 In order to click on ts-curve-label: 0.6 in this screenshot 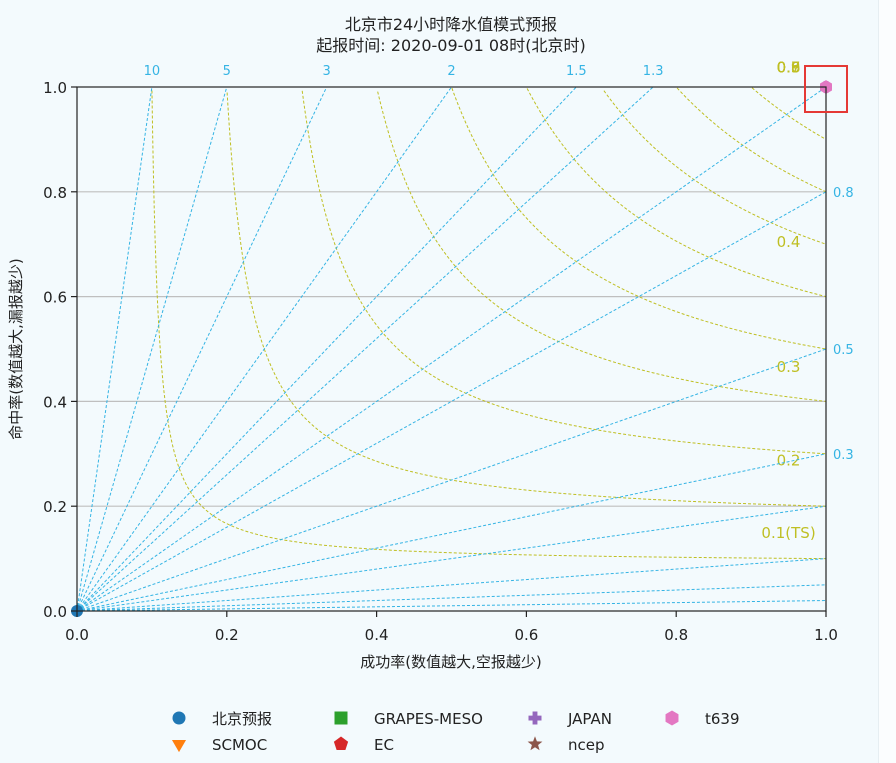, I will do `click(789, 67)`.